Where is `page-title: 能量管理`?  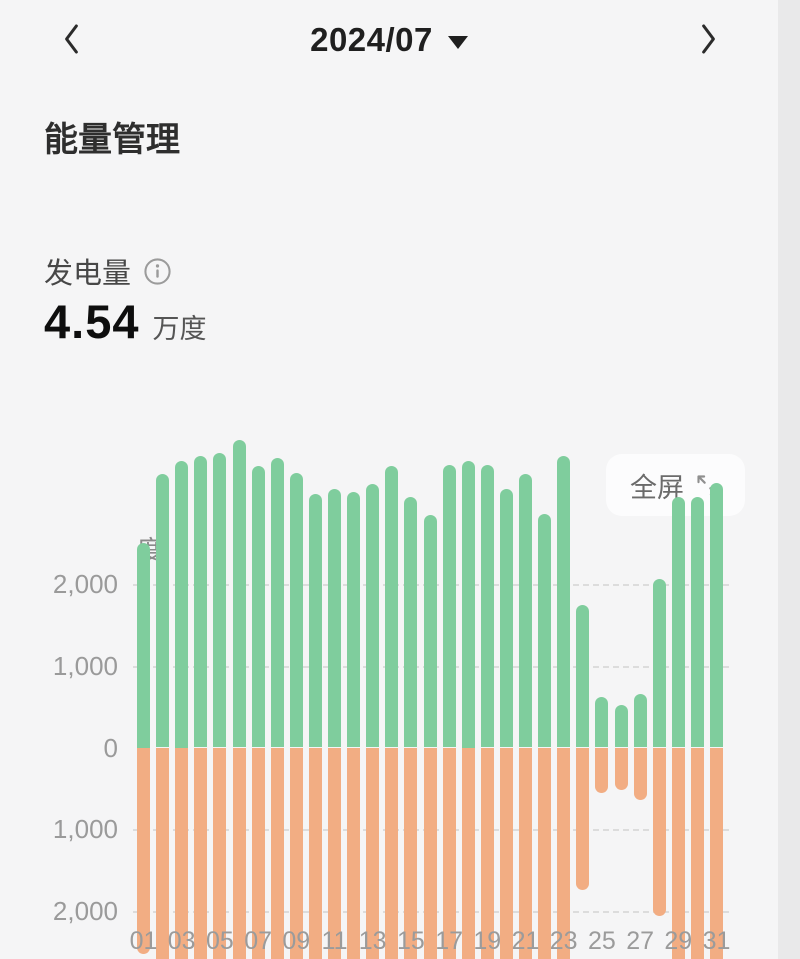 page-title: 能量管理 is located at coordinates (112, 140).